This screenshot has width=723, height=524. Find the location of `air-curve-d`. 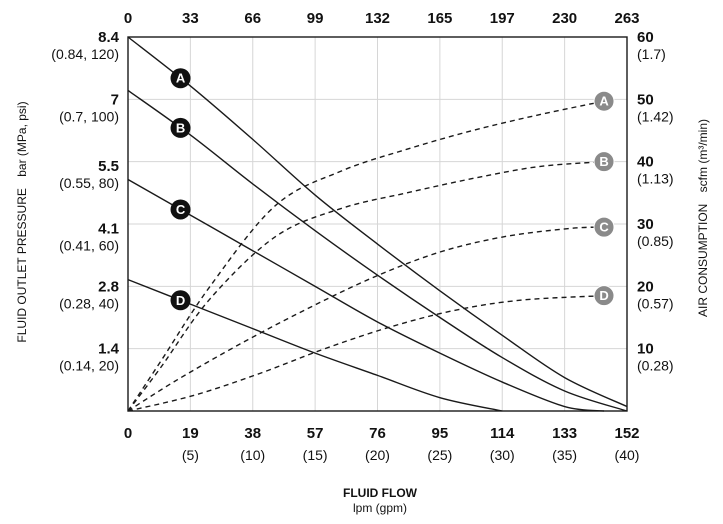

air-curve-d is located at coordinates (366, 353).